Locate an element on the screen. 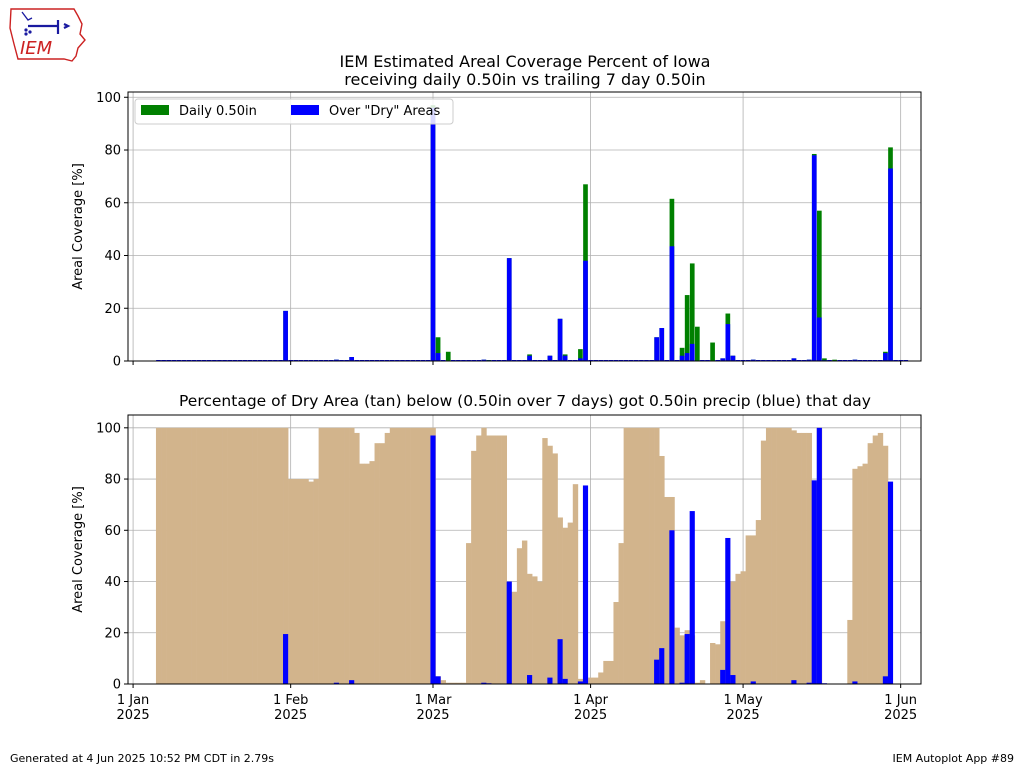 This screenshot has width=1024, height=768. top-ytick-label: 80 is located at coordinates (112, 151).